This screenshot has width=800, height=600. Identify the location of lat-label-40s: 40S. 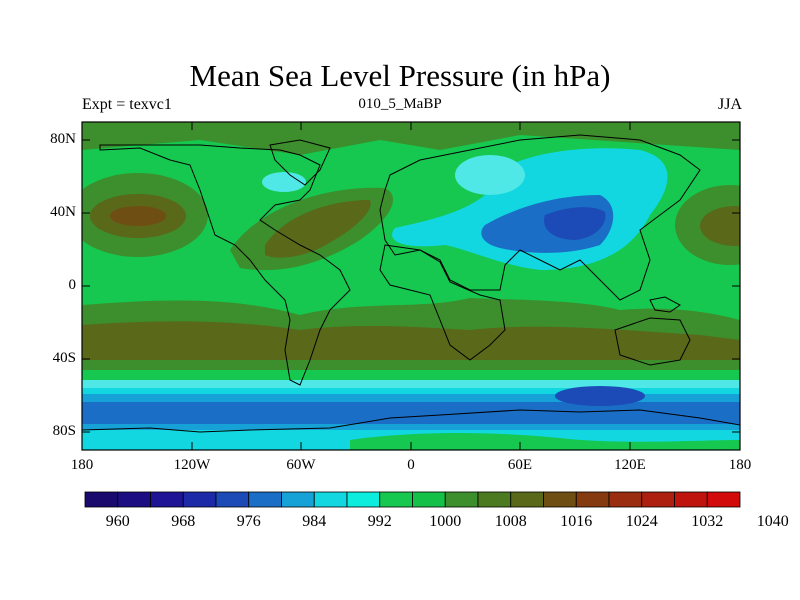
(64, 358).